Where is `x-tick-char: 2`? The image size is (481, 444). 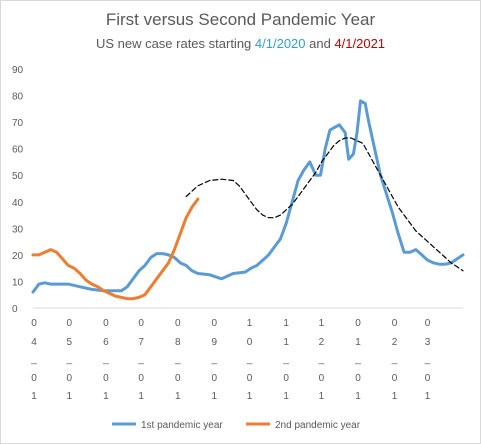
x-tick-char: 2 is located at coordinates (322, 342).